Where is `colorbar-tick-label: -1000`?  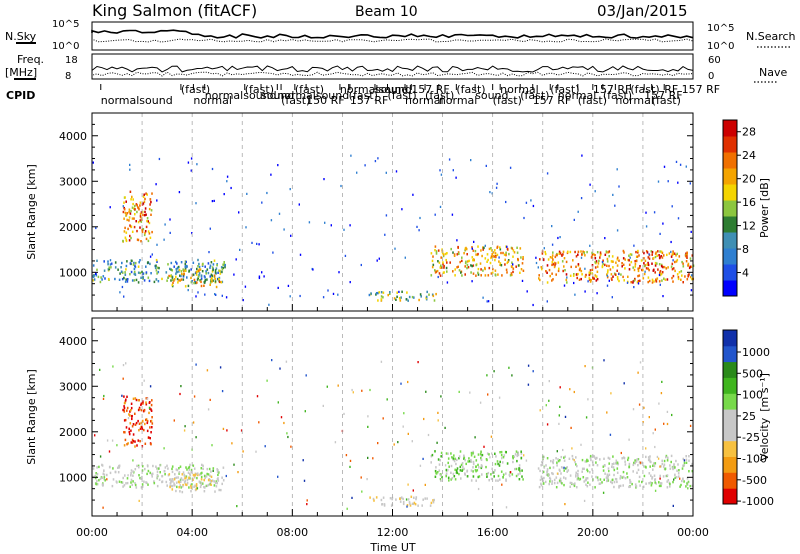 colorbar-tick-label: -1000 is located at coordinates (758, 501).